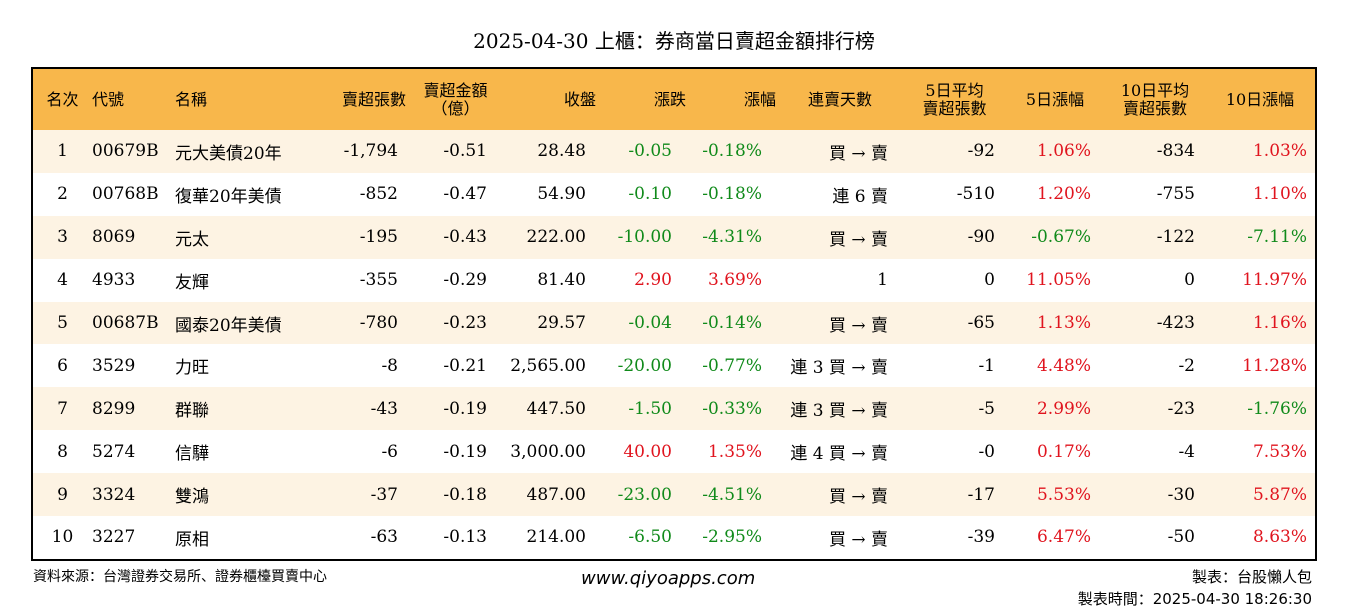  Describe the element at coordinates (731, 538) in the screenshot. I see `cell-pct: -2.95%` at that location.